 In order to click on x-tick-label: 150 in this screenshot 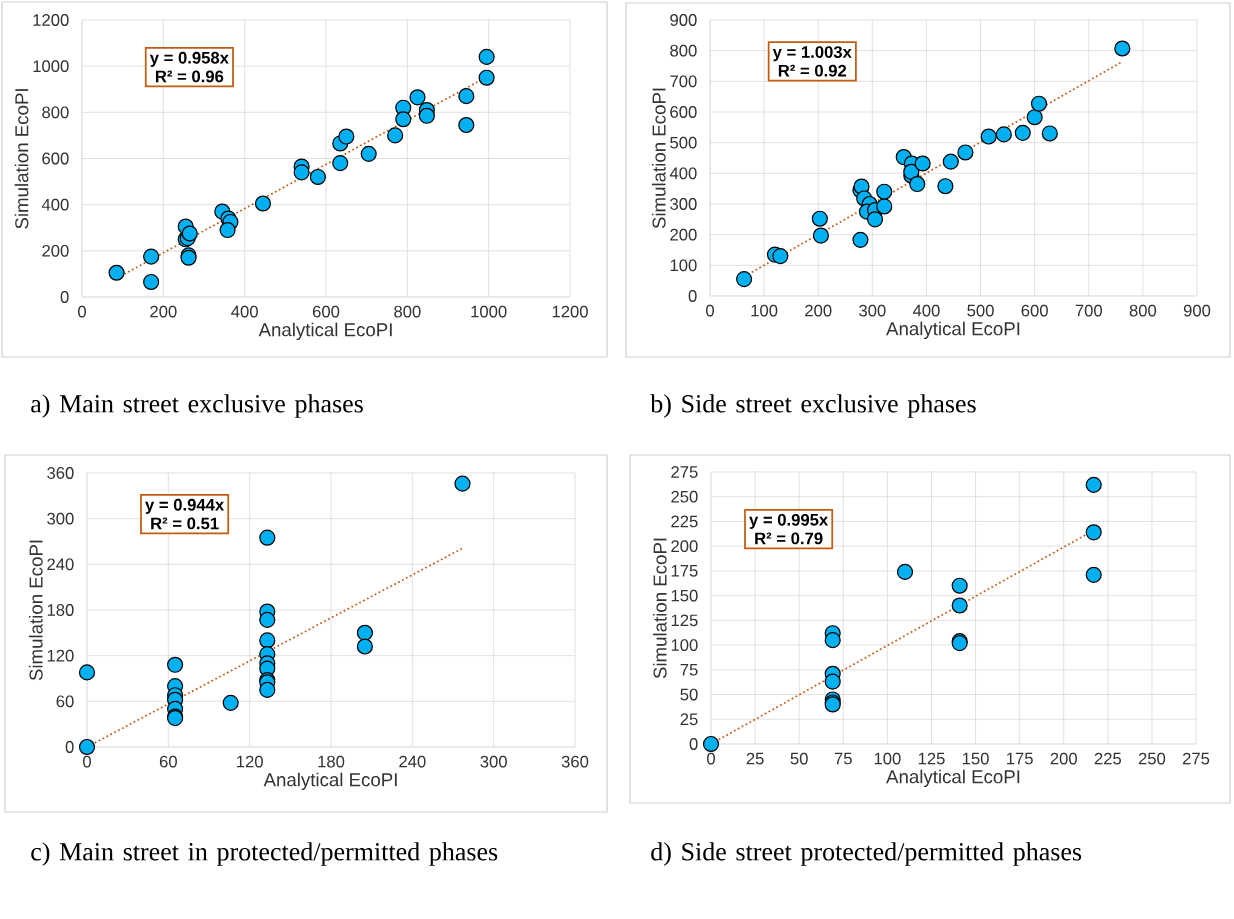, I will do `click(975, 758)`.